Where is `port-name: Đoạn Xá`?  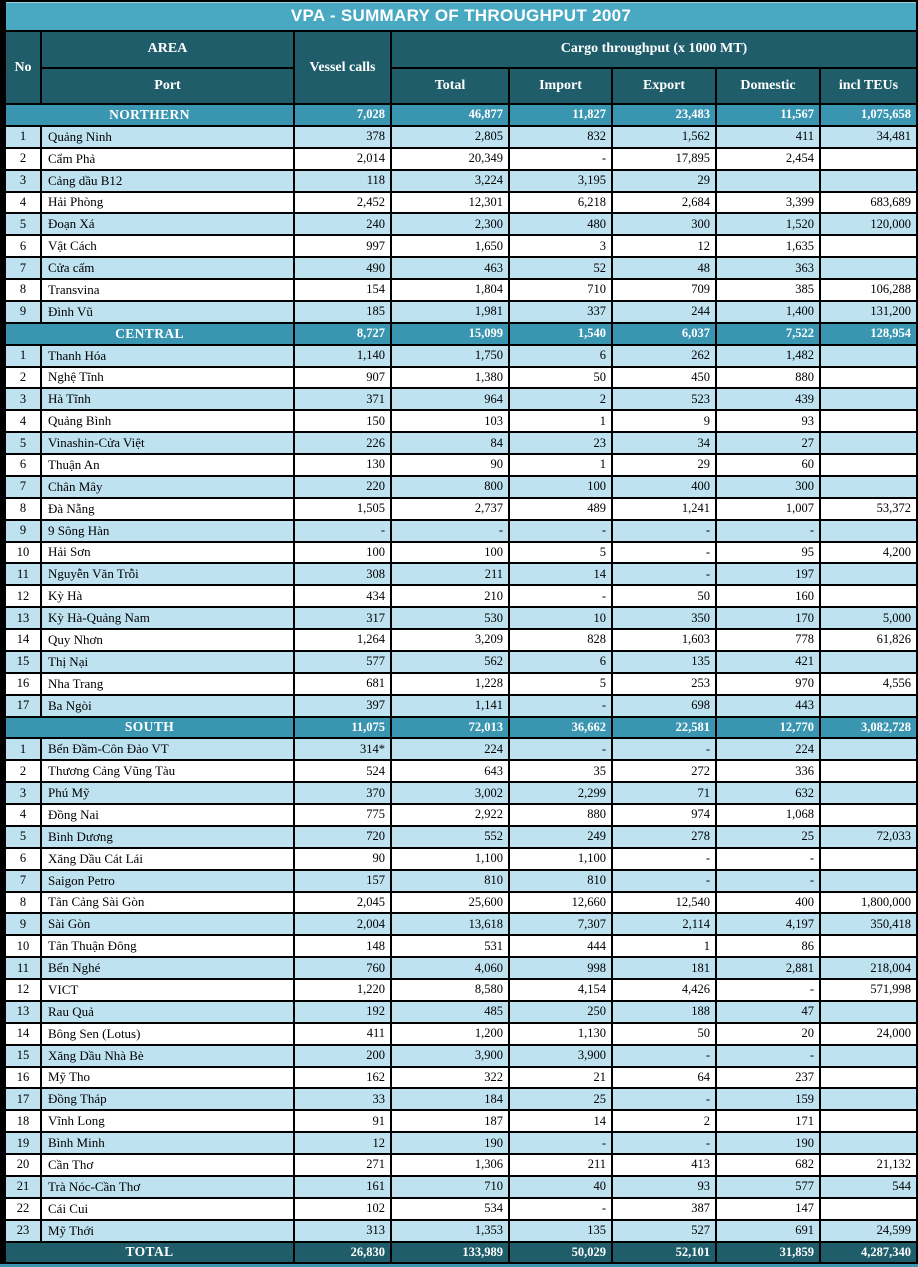
port-name: Đoạn Xá is located at coordinates (167, 224).